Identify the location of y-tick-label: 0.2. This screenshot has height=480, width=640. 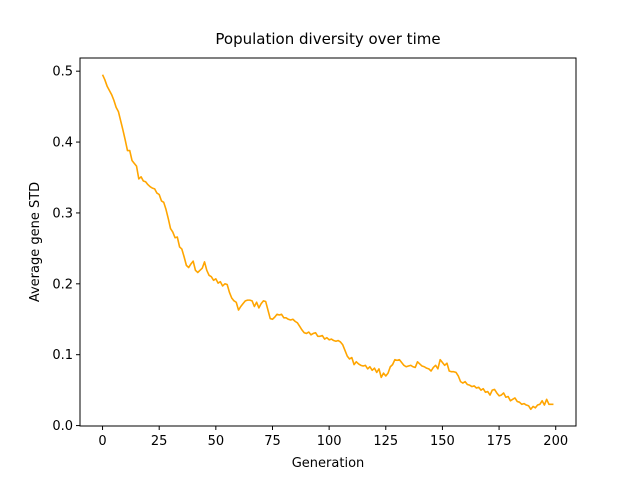
(62, 284).